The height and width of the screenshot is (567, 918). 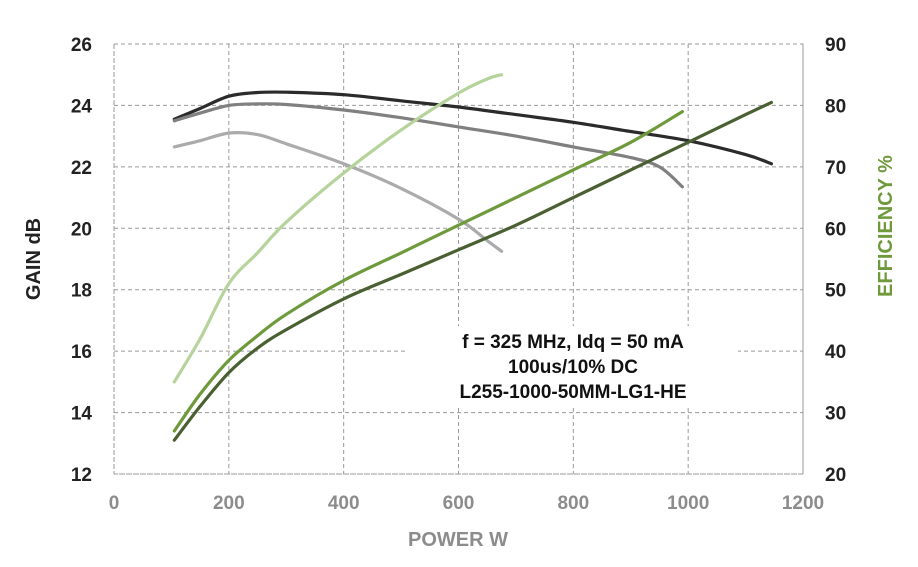 What do you see at coordinates (82, 414) in the screenshot?
I see `left-y-tick-label: 14` at bounding box center [82, 414].